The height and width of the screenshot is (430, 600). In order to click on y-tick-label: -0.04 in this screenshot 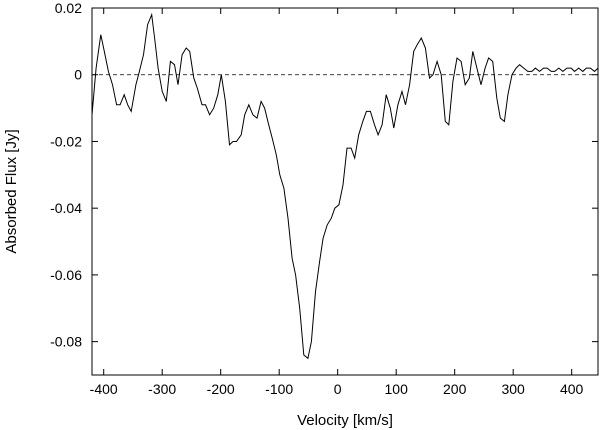, I will do `click(66, 208)`.